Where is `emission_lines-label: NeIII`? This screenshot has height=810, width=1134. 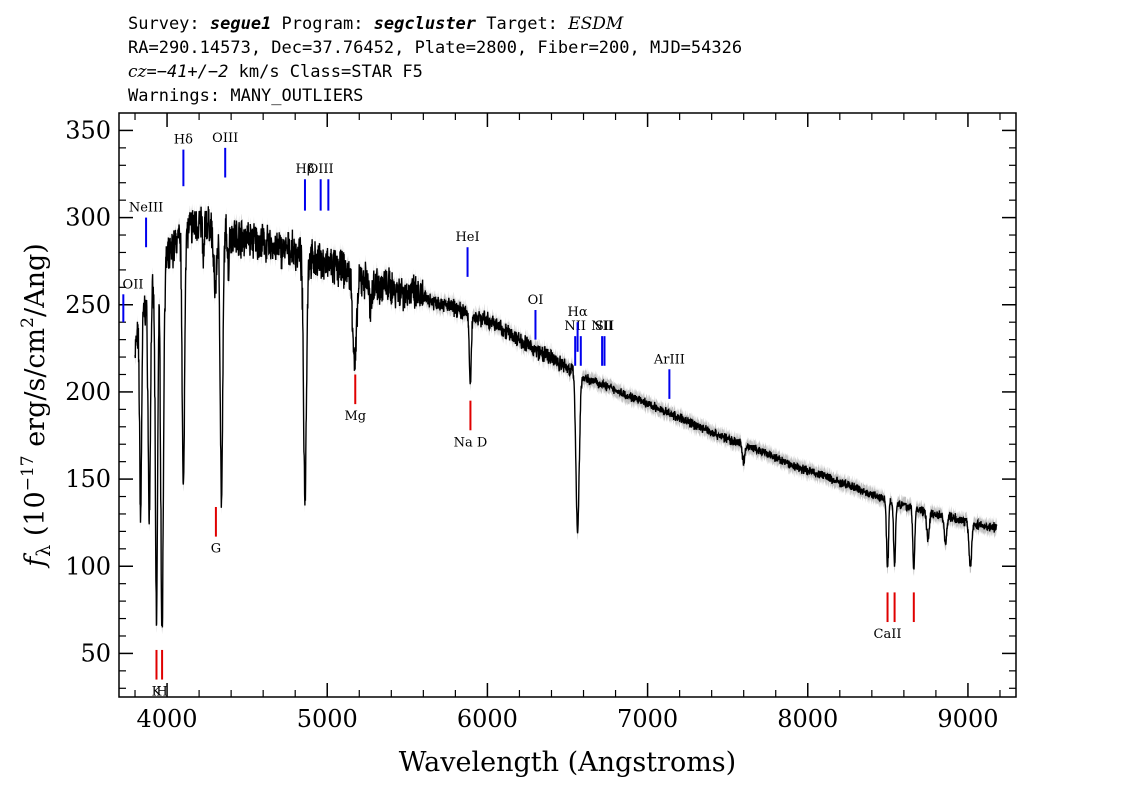
emission_lines-label: NeIII is located at coordinates (146, 208).